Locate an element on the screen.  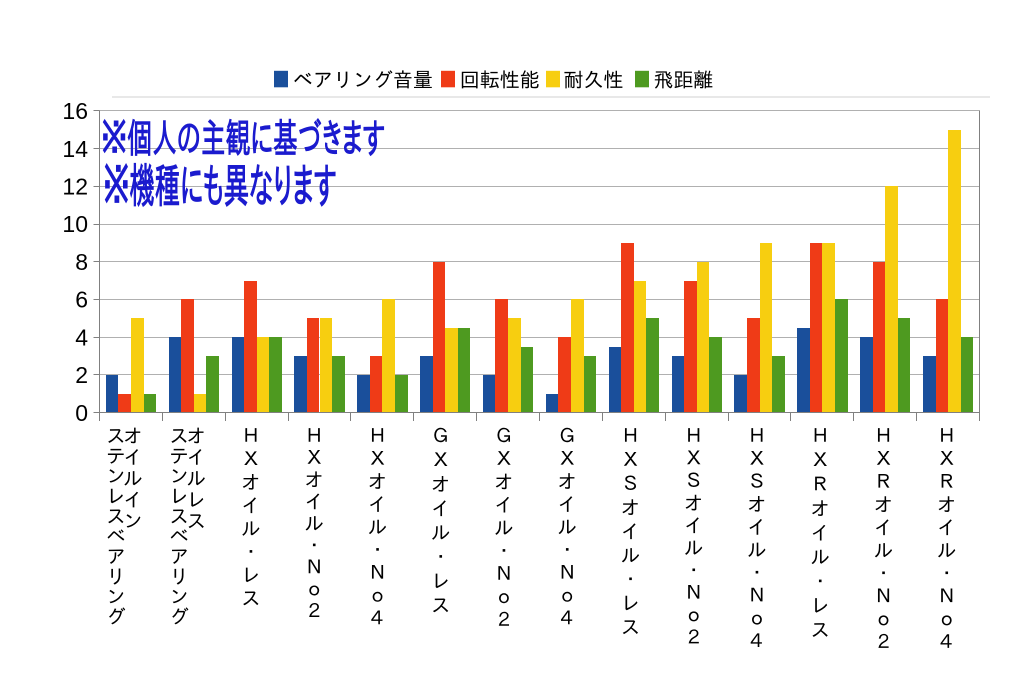
svg-text: 8 is located at coordinates (81, 262).